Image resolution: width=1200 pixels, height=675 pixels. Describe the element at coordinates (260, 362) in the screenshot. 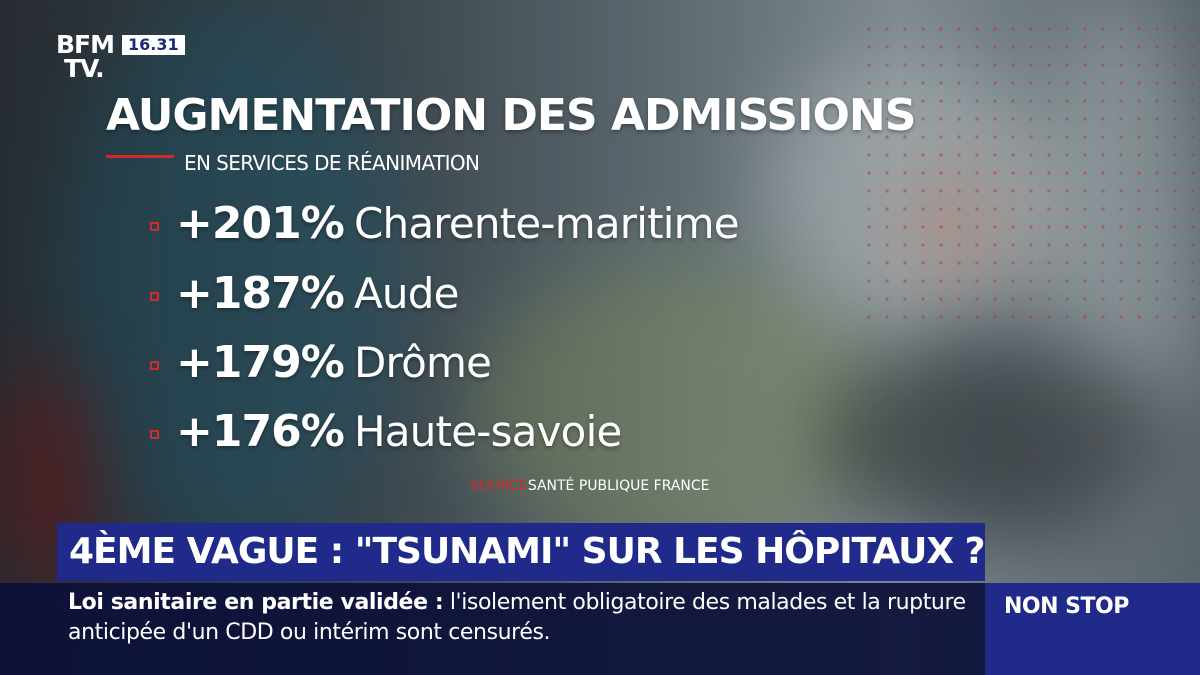

I see `stat-value: +179%` at that location.